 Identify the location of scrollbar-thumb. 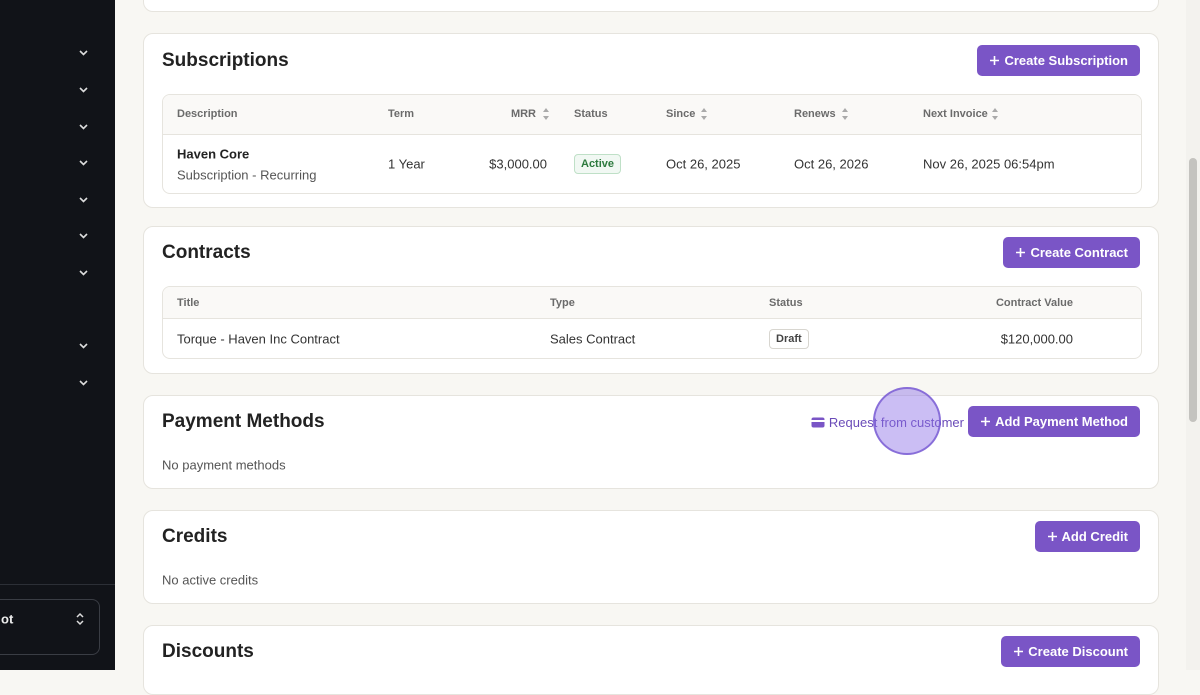
(1193, 290).